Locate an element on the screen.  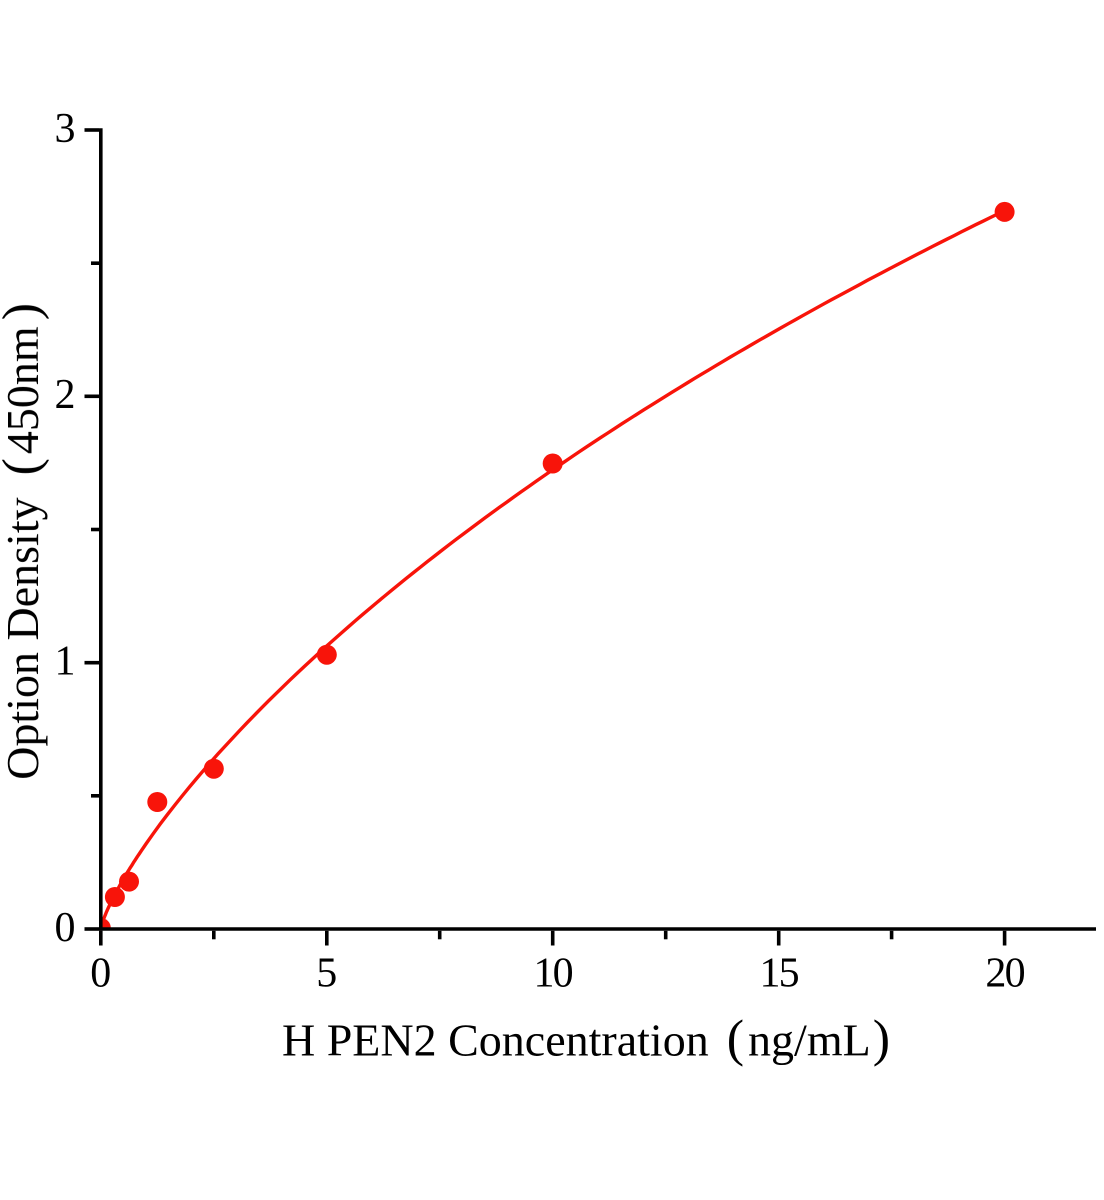
svg-text: 2 is located at coordinates (65, 395).